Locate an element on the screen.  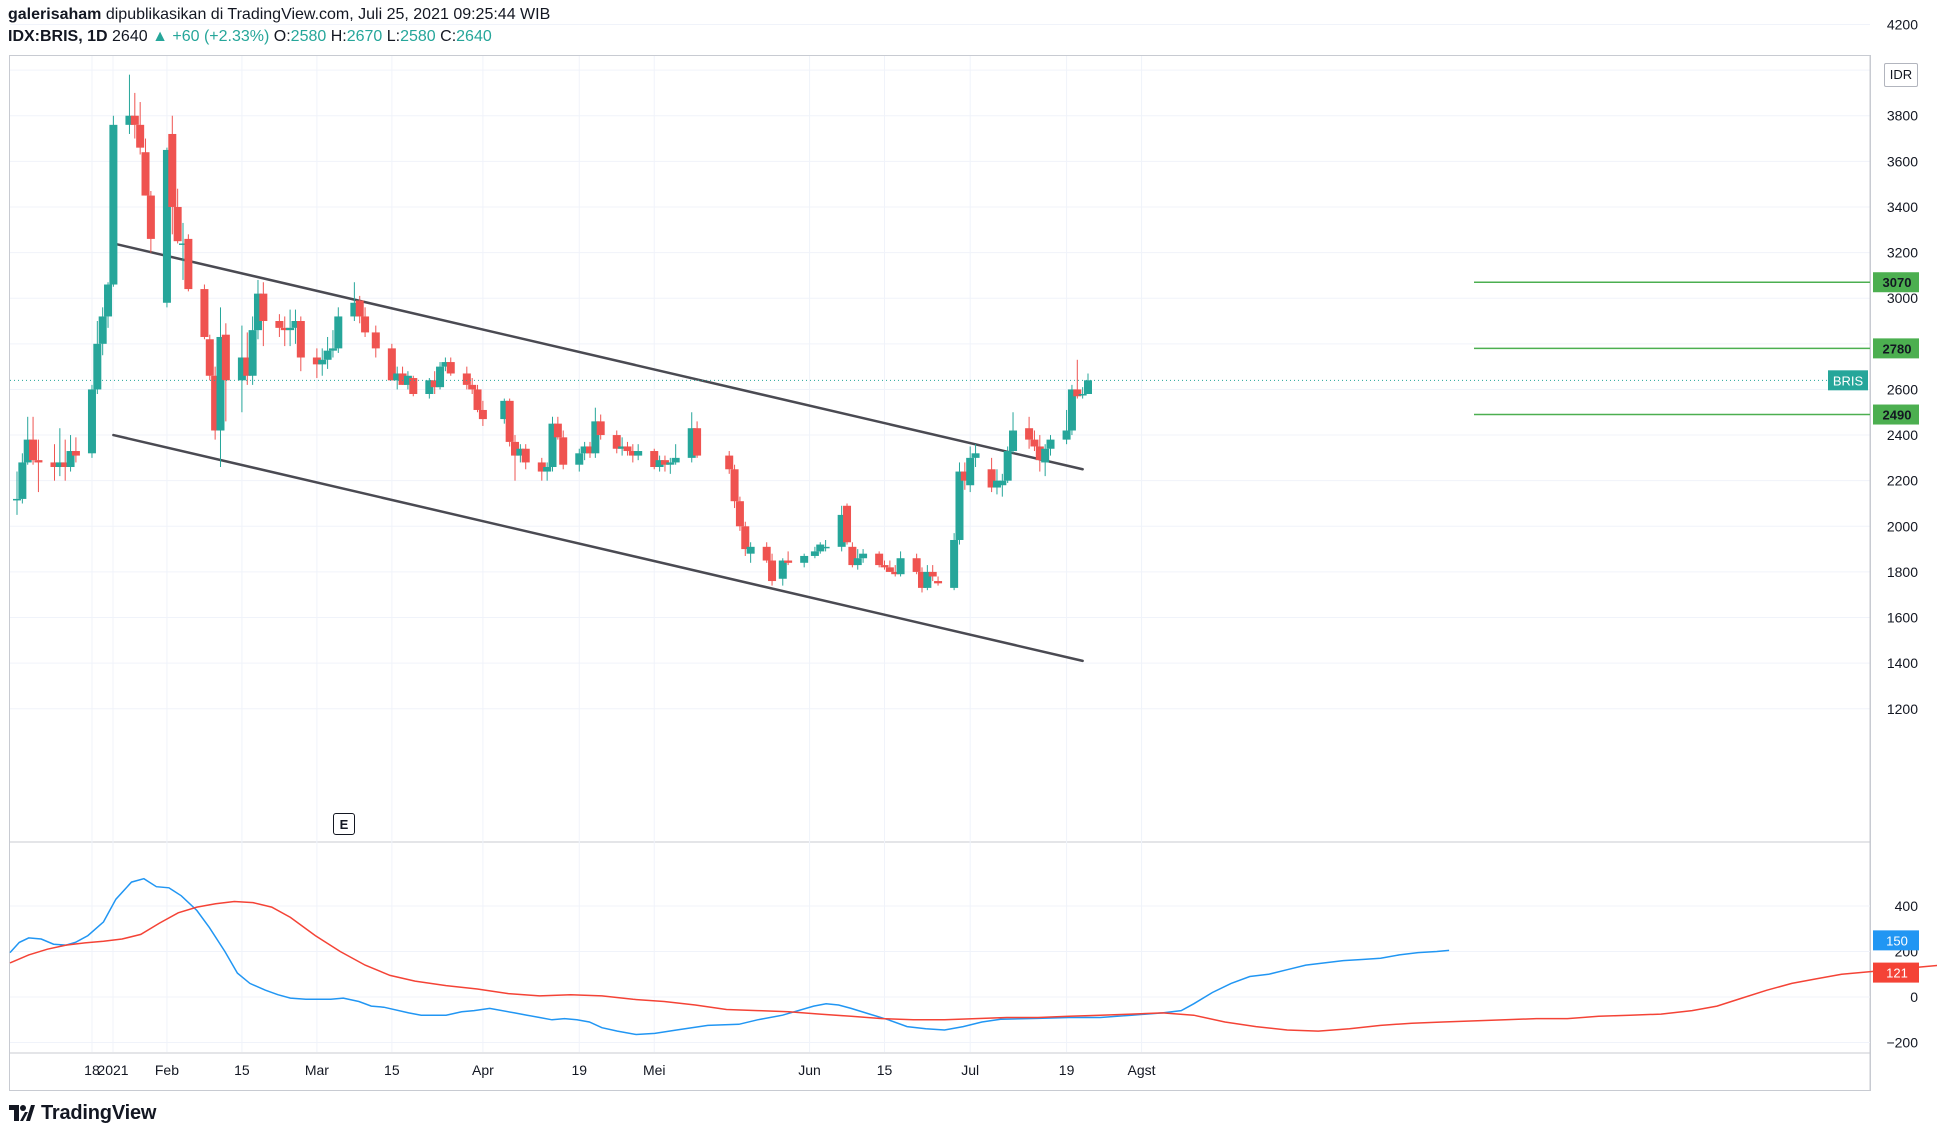
earnings-marker-icon: E is located at coordinates (344, 824).